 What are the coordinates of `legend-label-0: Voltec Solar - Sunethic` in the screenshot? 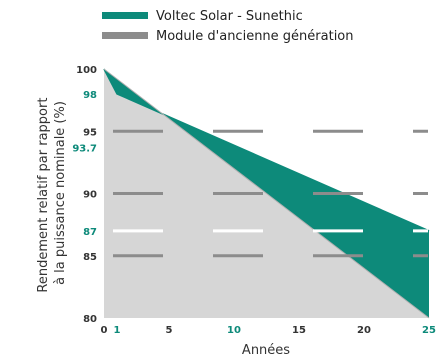 It's located at (229, 16).